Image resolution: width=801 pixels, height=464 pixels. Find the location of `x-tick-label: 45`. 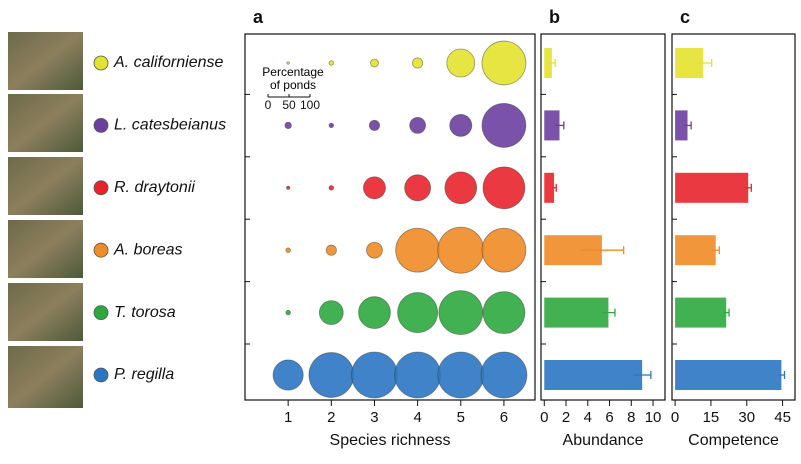

x-tick-label: 45 is located at coordinates (782, 417).